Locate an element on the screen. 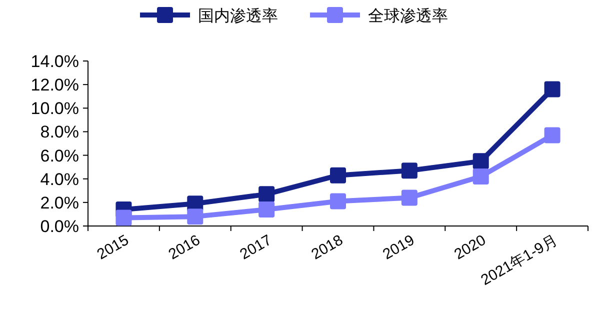 This screenshot has width=600, height=322. x-tick-label: 2016 is located at coordinates (185, 248).